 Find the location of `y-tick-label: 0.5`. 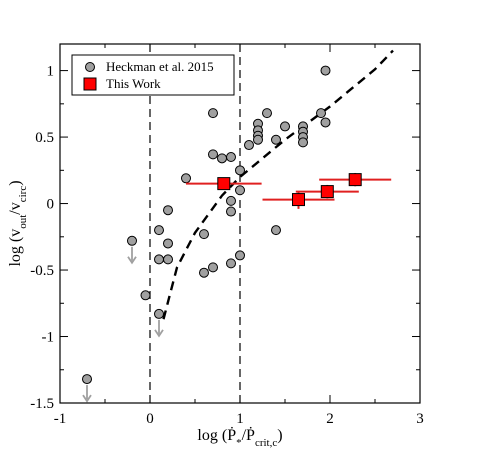

y-tick-label: 0.5 is located at coordinates (44, 138).